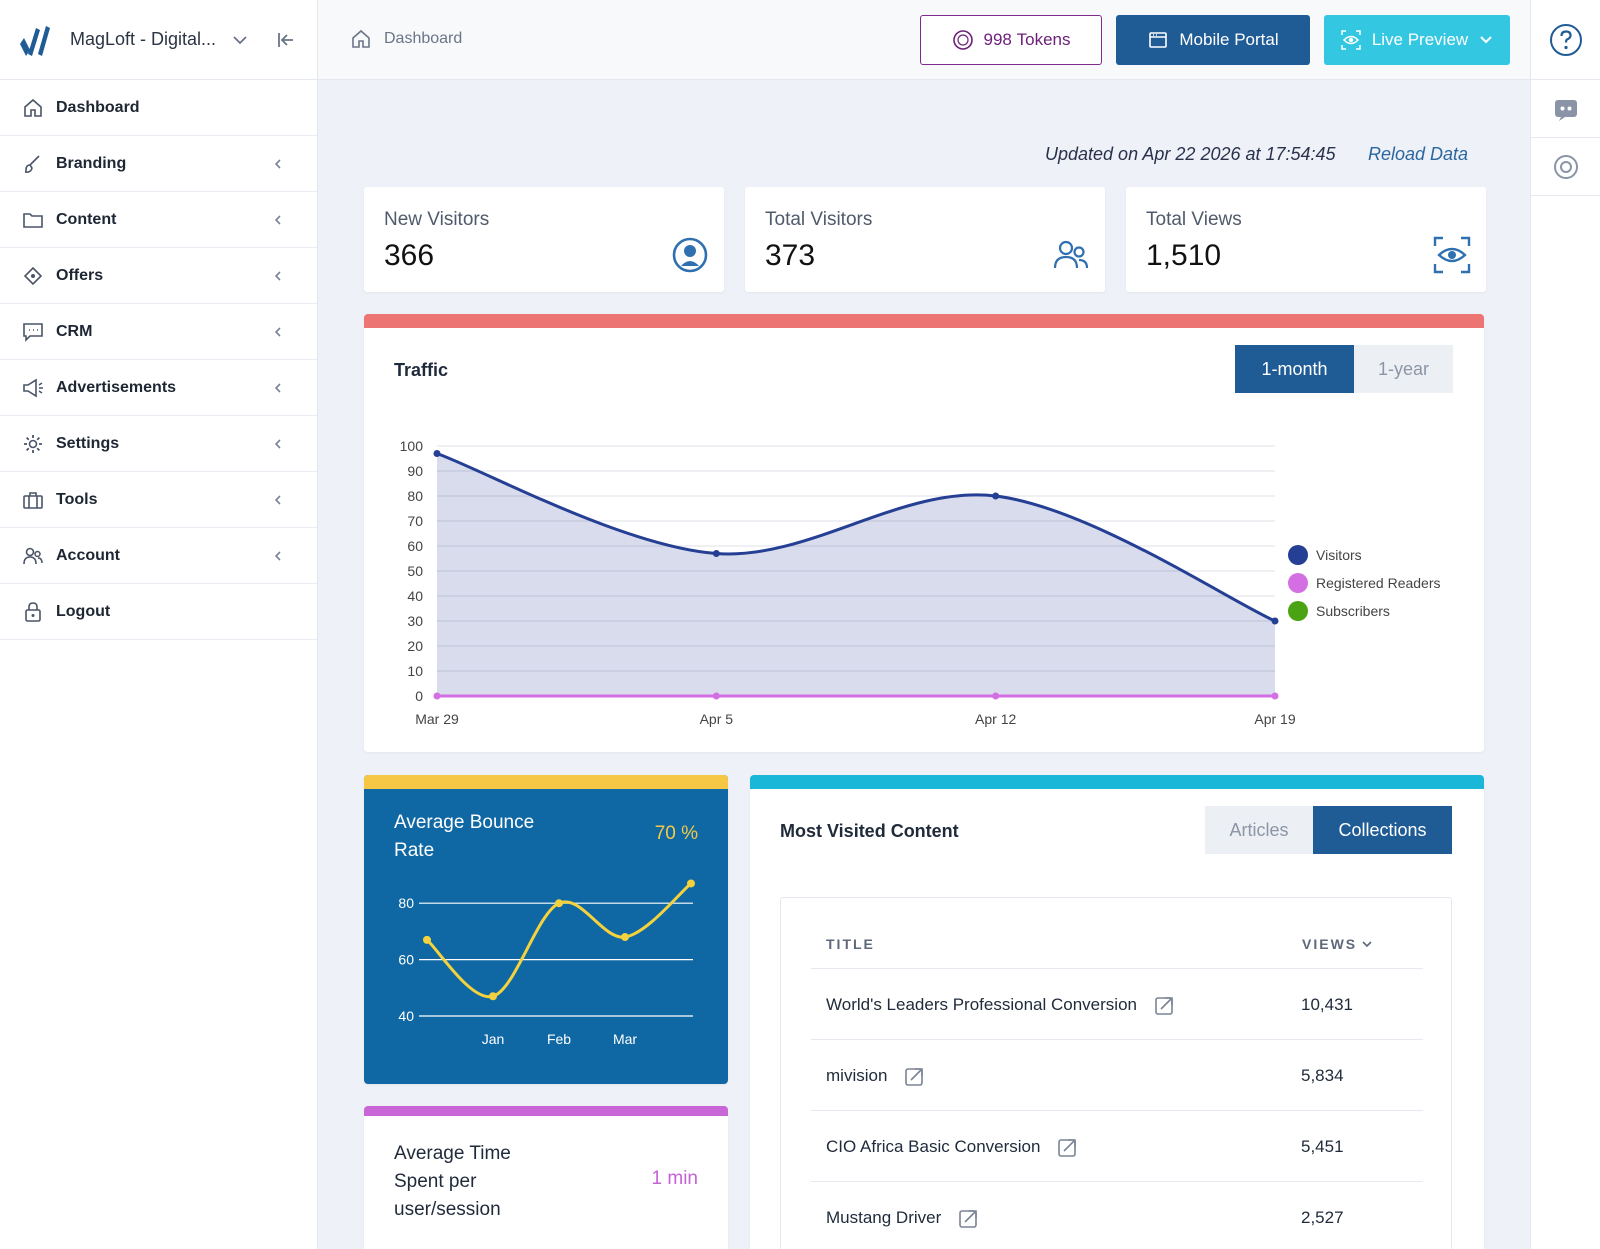 This screenshot has height=1249, width=1600. What do you see at coordinates (415, 471) in the screenshot?
I see `y-tick-label: 90` at bounding box center [415, 471].